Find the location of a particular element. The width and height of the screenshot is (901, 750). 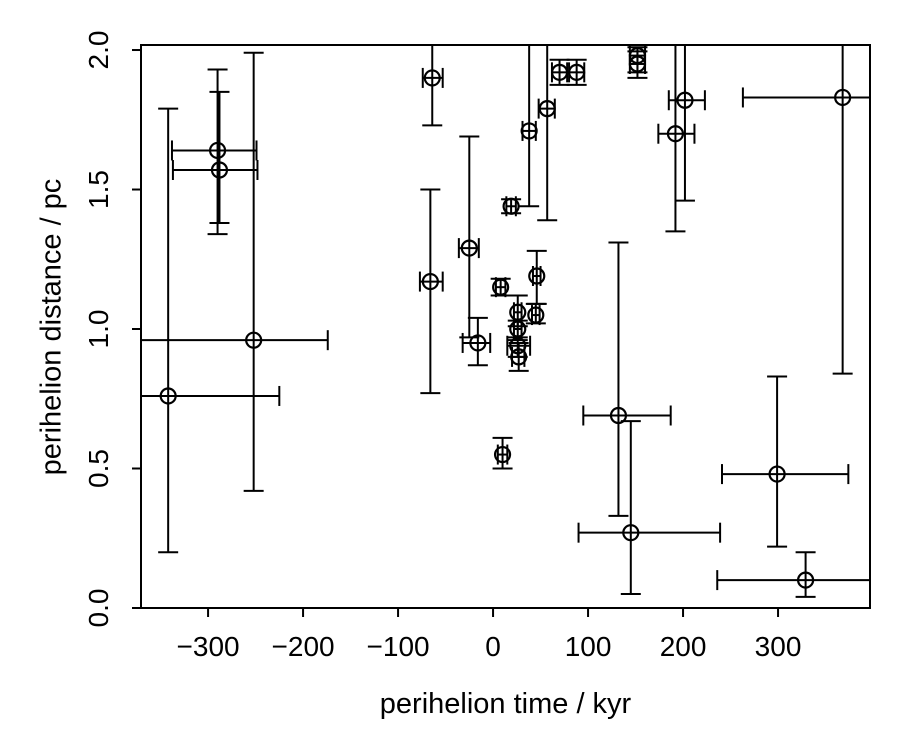

y-tick-label: 2.0 is located at coordinates (98, 50).